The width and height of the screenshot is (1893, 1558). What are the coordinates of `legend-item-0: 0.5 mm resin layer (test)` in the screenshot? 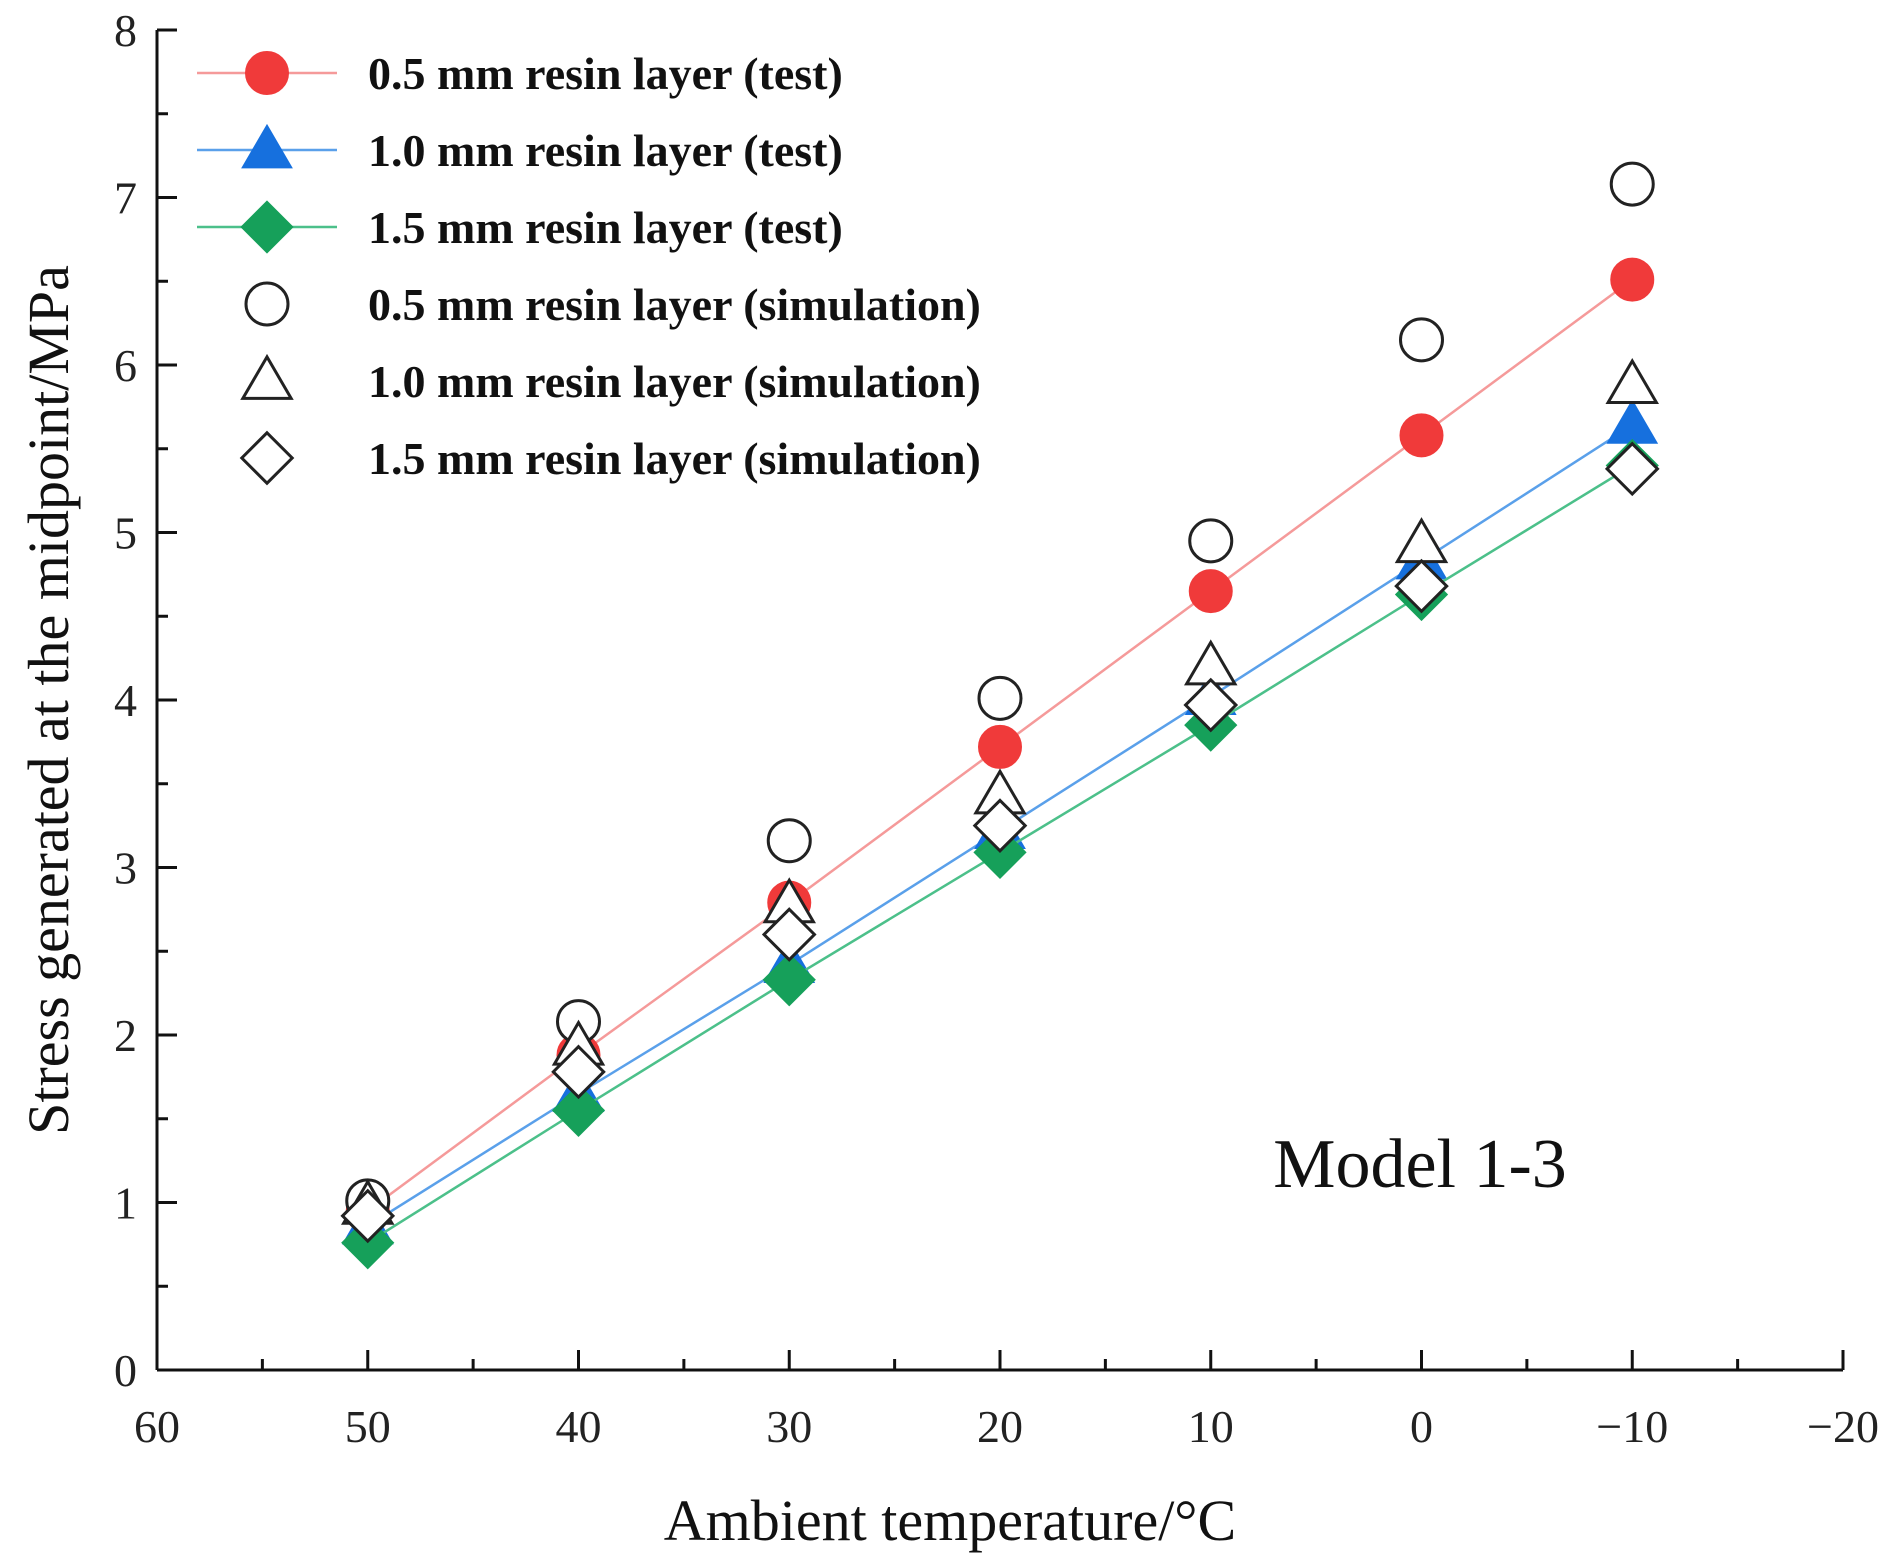 It's located at (520, 73).